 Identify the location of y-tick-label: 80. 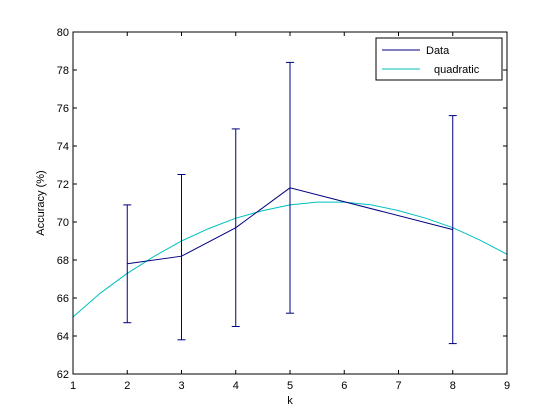
(63, 33).